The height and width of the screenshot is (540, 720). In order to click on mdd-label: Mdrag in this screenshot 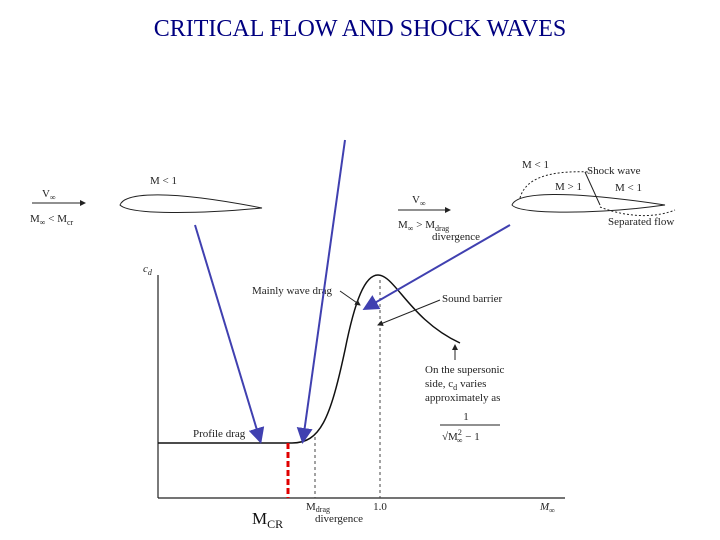, I will do `click(318, 507)`.